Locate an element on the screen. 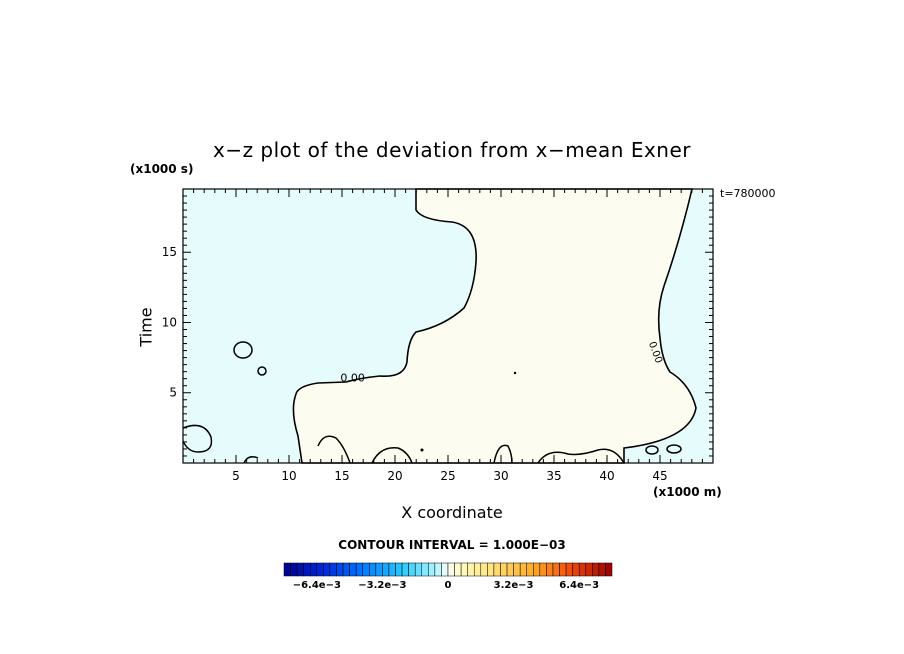 This screenshot has height=654, width=904. x-tick-label: 25 is located at coordinates (447, 476).